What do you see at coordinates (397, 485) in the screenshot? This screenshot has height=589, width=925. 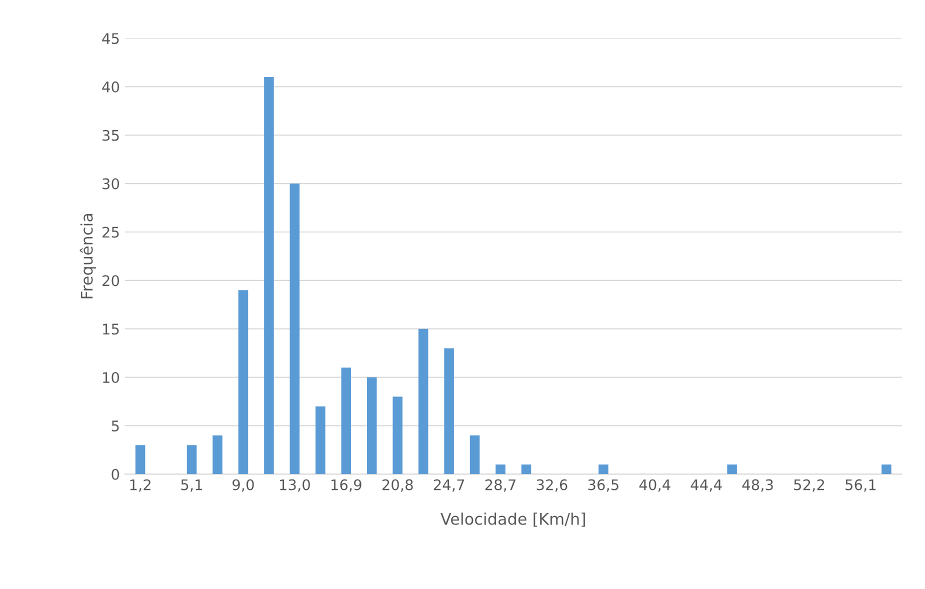 I see `x-tick-label: 20,8` at bounding box center [397, 485].